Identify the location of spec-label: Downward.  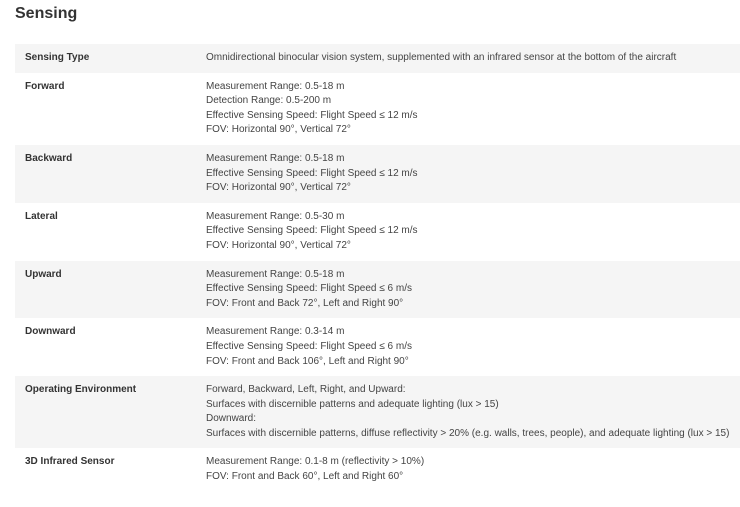
(50, 332).